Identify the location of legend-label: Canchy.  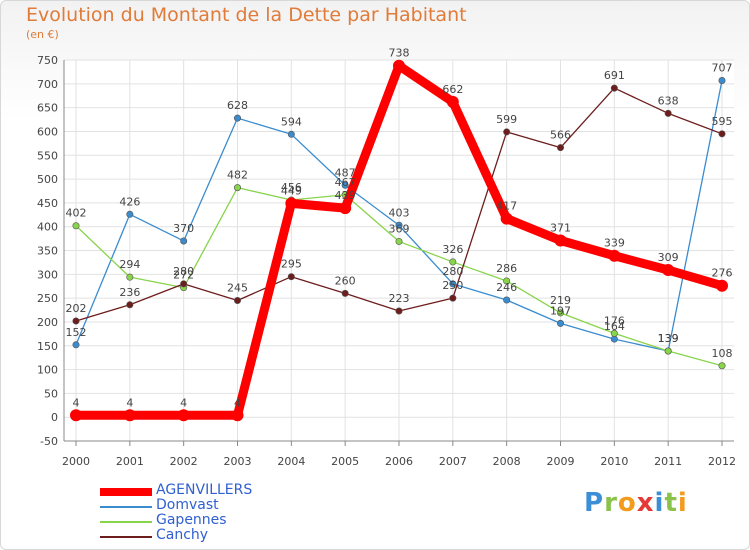
(182, 535).